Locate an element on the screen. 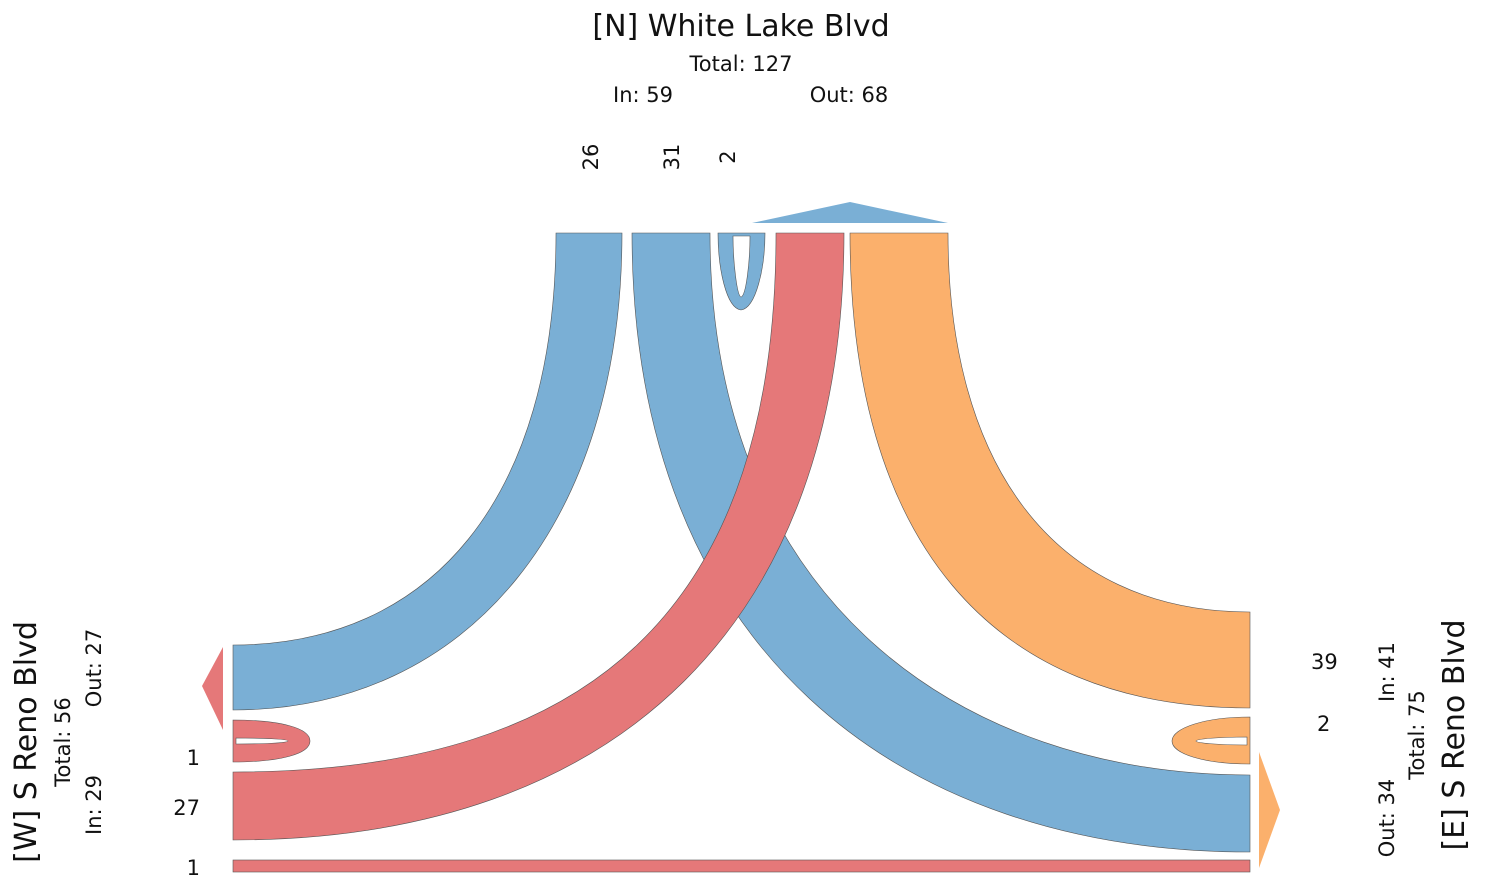  flow-north-uturn is located at coordinates (741, 271).